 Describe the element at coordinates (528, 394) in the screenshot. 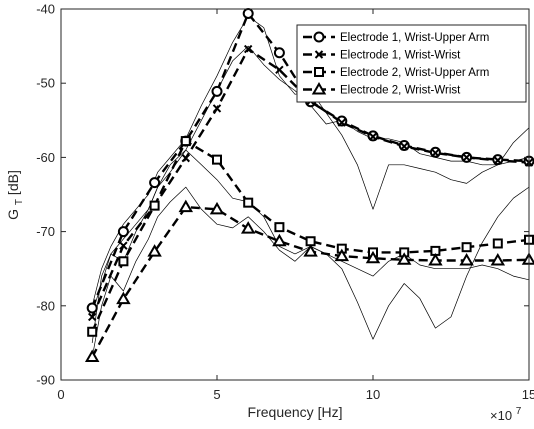

I see `x-tick-label-4: 15` at that location.